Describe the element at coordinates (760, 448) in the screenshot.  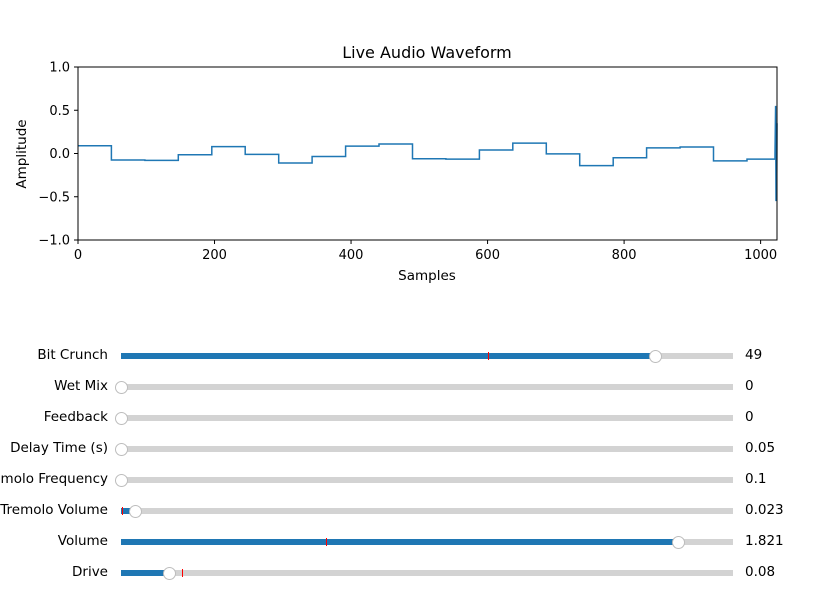
I see `delay-time-s-slider-value: 0.05` at that location.